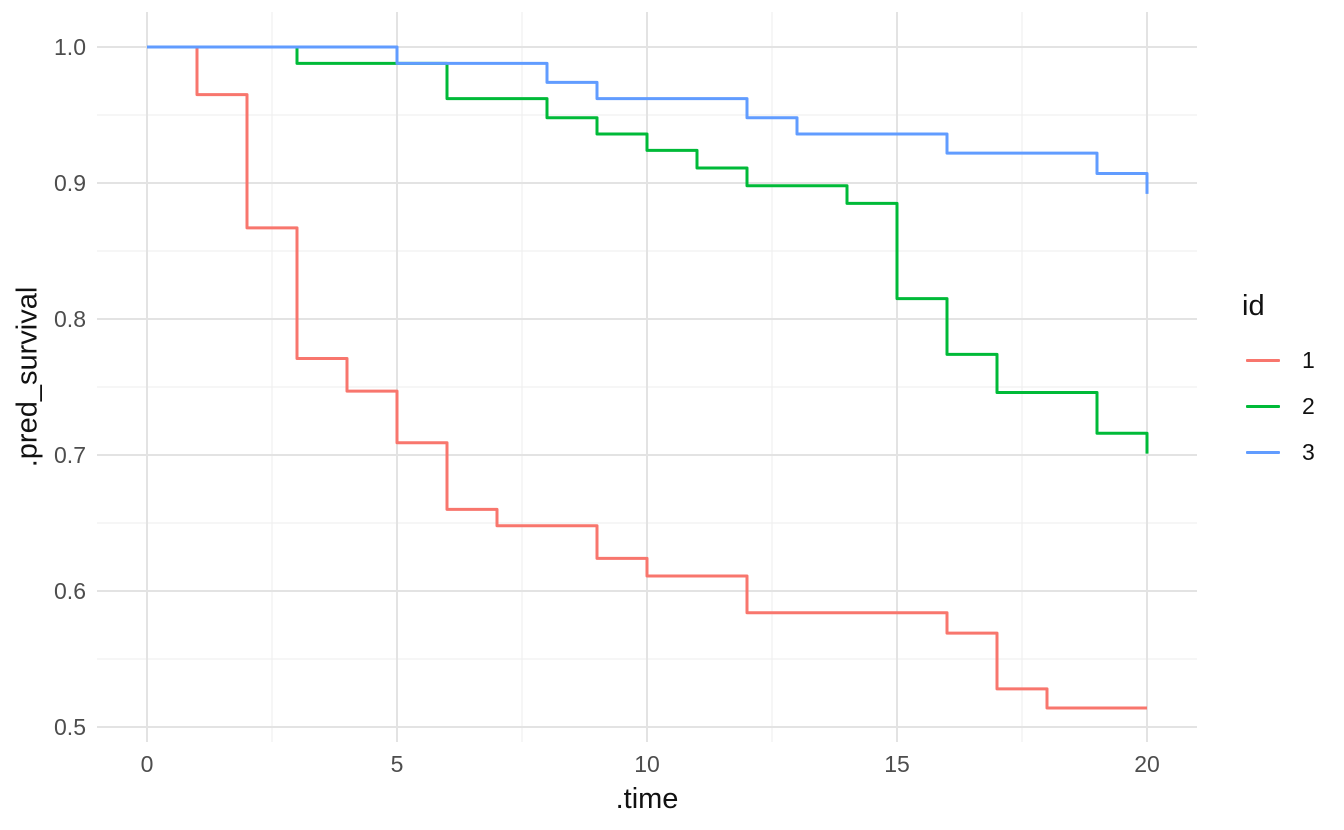  What do you see at coordinates (647, 799) in the screenshot?
I see `x-axis-title: .time` at bounding box center [647, 799].